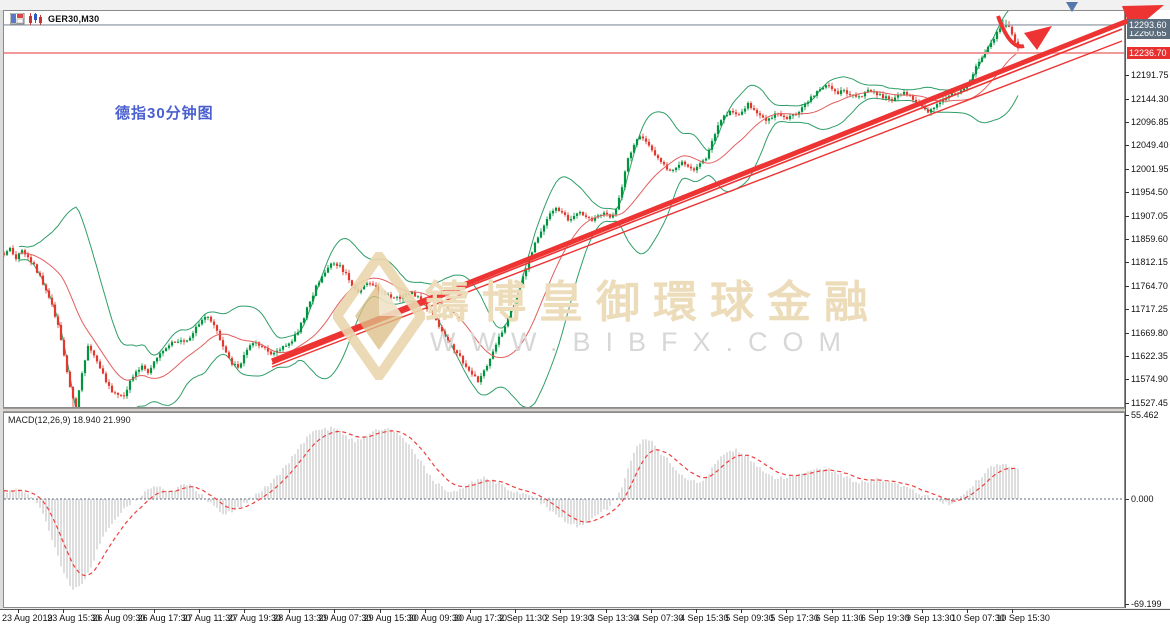  I want to click on price-tick-label: 11954.50, so click(1149, 192).